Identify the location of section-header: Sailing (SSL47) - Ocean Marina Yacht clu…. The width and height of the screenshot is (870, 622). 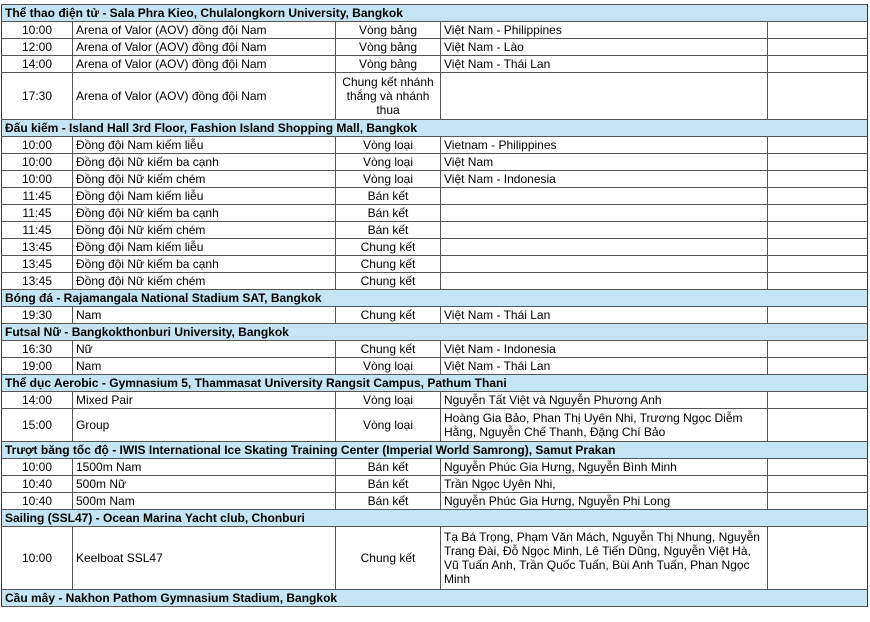
(434, 518).